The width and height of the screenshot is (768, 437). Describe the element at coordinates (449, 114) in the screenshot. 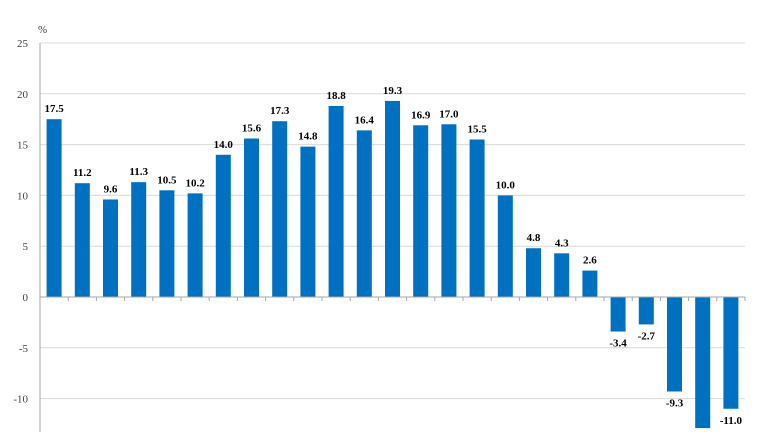

I see `data-label: 17.0` at that location.